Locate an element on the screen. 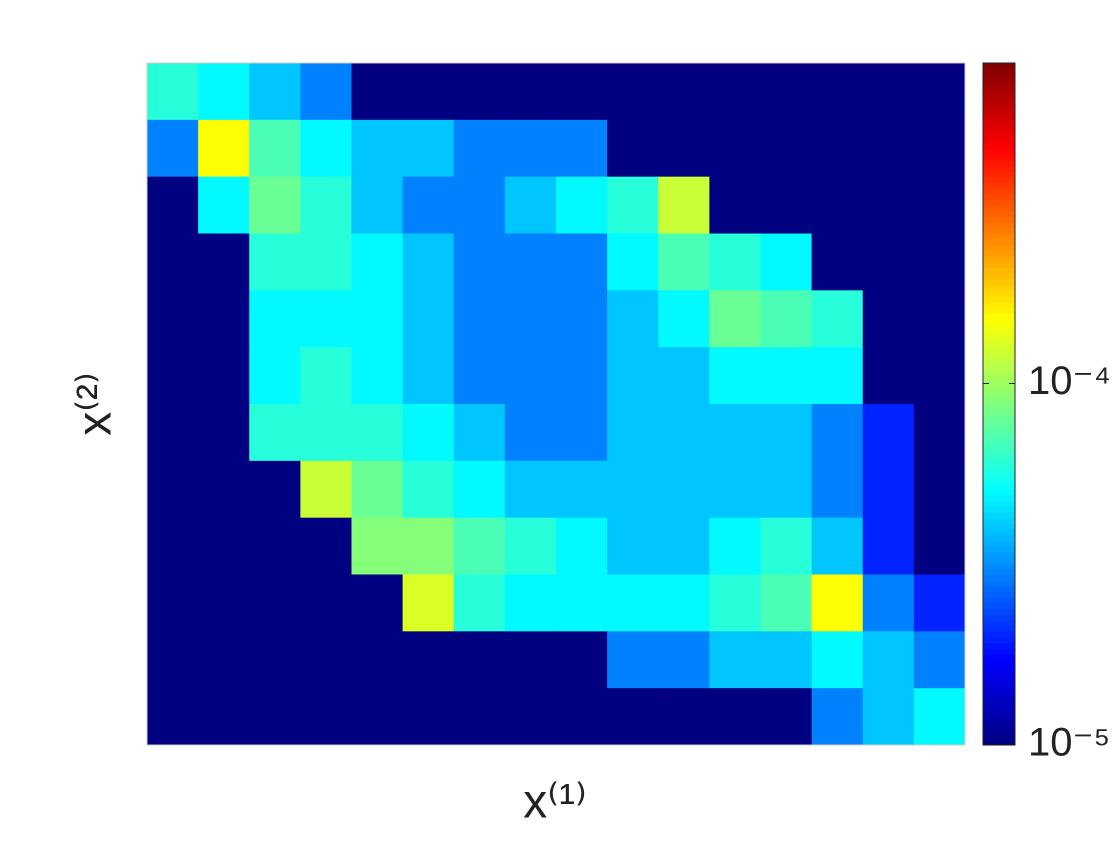 This screenshot has height=845, width=1120. colorbar-tick-label: 10⁻⁵ is located at coordinates (1069, 743).